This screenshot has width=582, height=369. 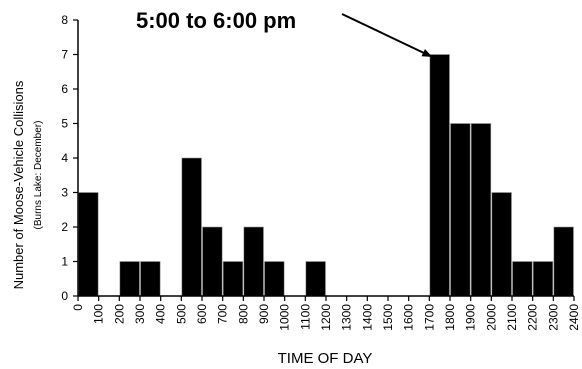 I want to click on x-tick-label: 1200, so click(x=326, y=317).